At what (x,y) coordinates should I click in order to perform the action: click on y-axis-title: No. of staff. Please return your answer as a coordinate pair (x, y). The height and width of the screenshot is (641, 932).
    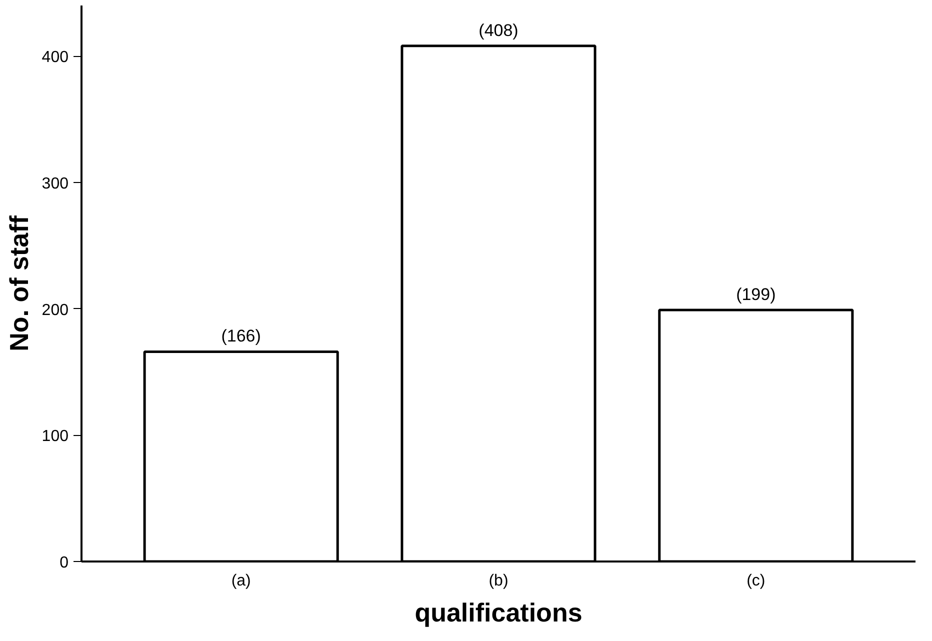
    Looking at the image, I should click on (19, 283).